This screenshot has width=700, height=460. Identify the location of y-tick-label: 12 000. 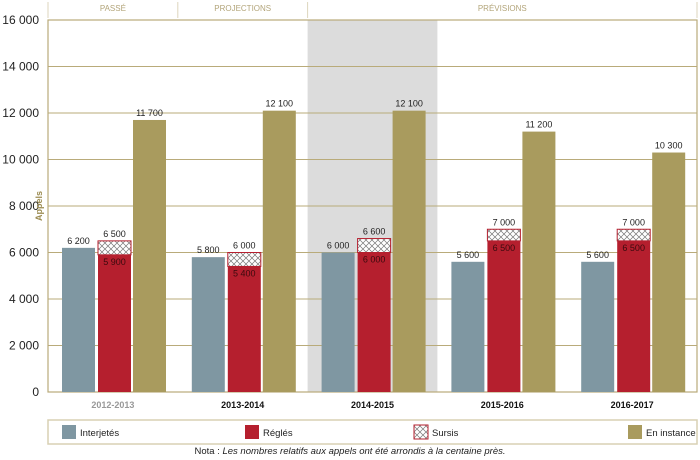
(20, 113).